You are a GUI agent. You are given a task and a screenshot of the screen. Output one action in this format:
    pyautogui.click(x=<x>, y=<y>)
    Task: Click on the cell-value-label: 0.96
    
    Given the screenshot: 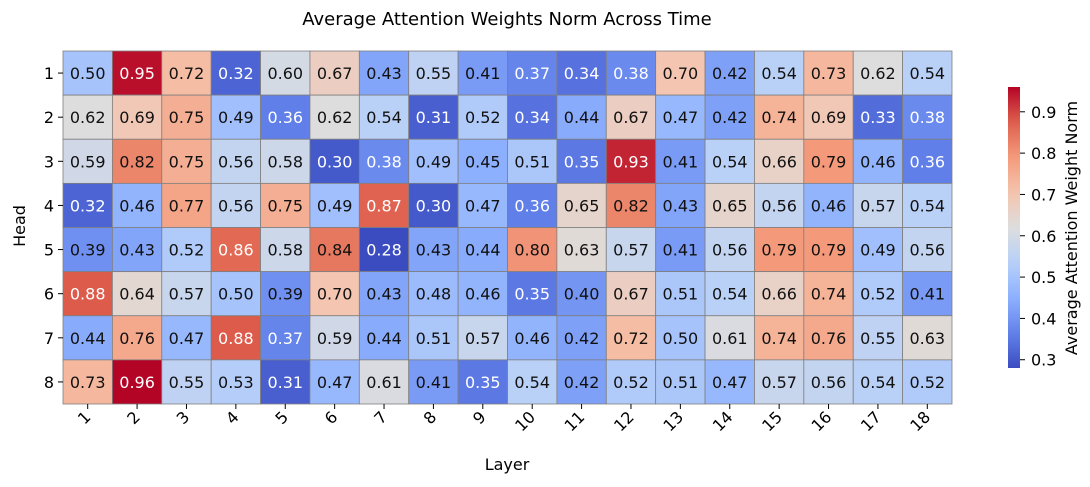 What is the action you would take?
    pyautogui.click(x=137, y=382)
    